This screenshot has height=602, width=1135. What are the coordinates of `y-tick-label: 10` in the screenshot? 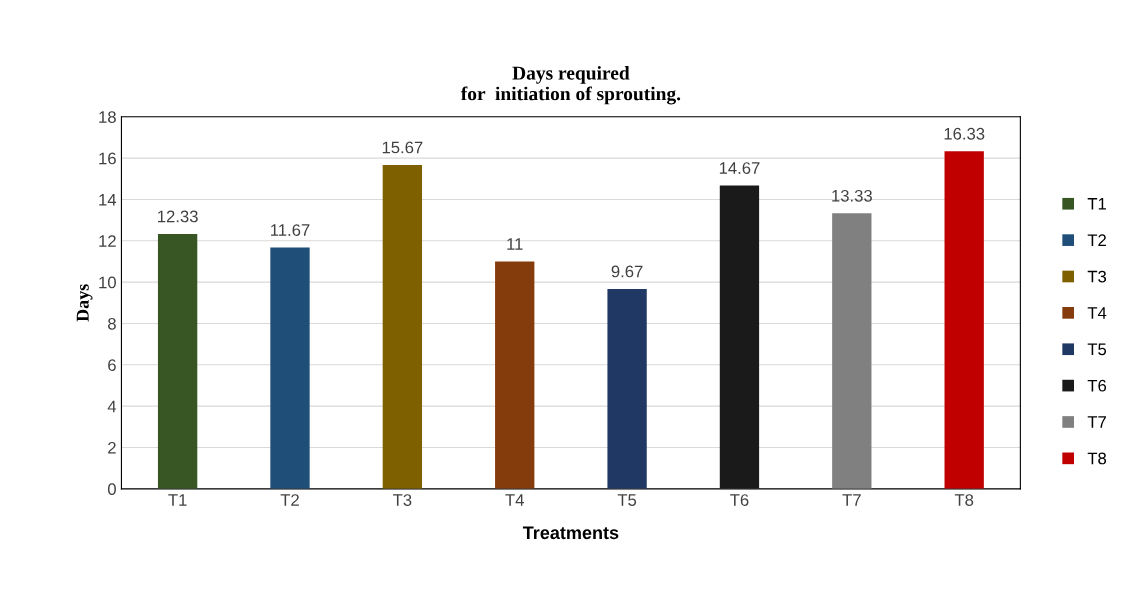 It's located at (107, 282).